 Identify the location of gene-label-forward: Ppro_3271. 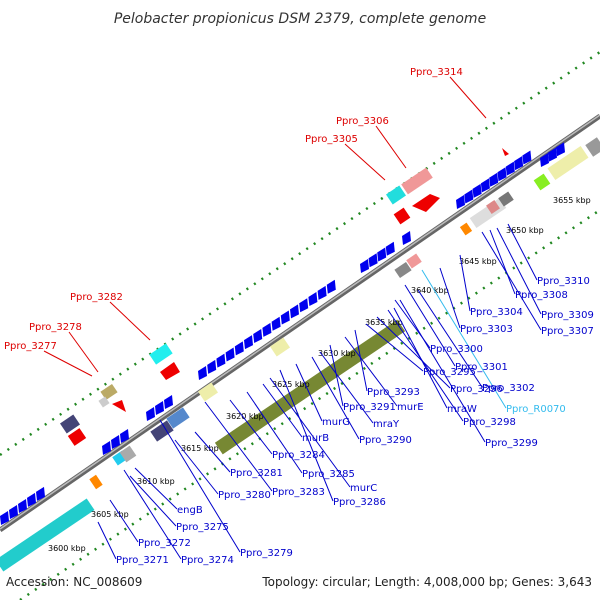
(142, 560).